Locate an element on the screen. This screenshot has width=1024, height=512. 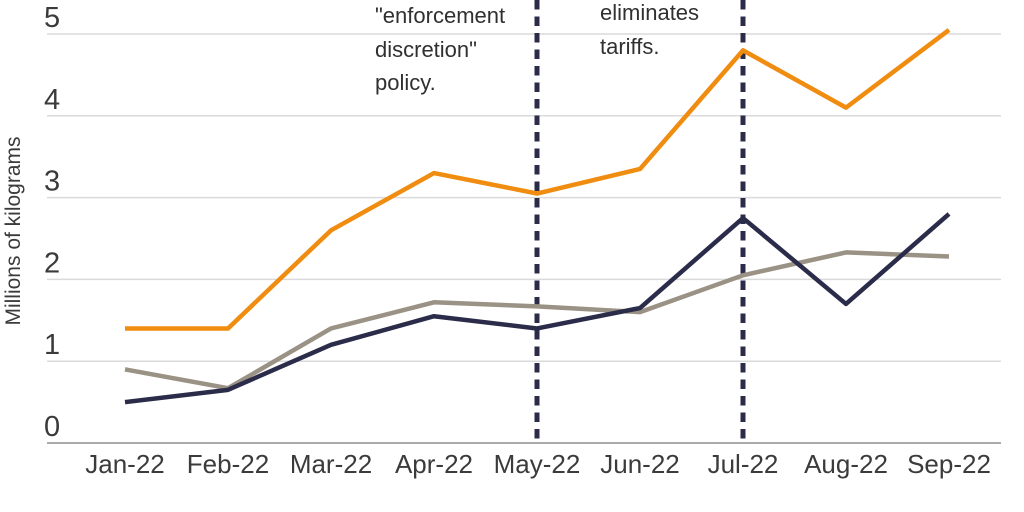
x-tick-label: Jun-22 is located at coordinates (640, 464).